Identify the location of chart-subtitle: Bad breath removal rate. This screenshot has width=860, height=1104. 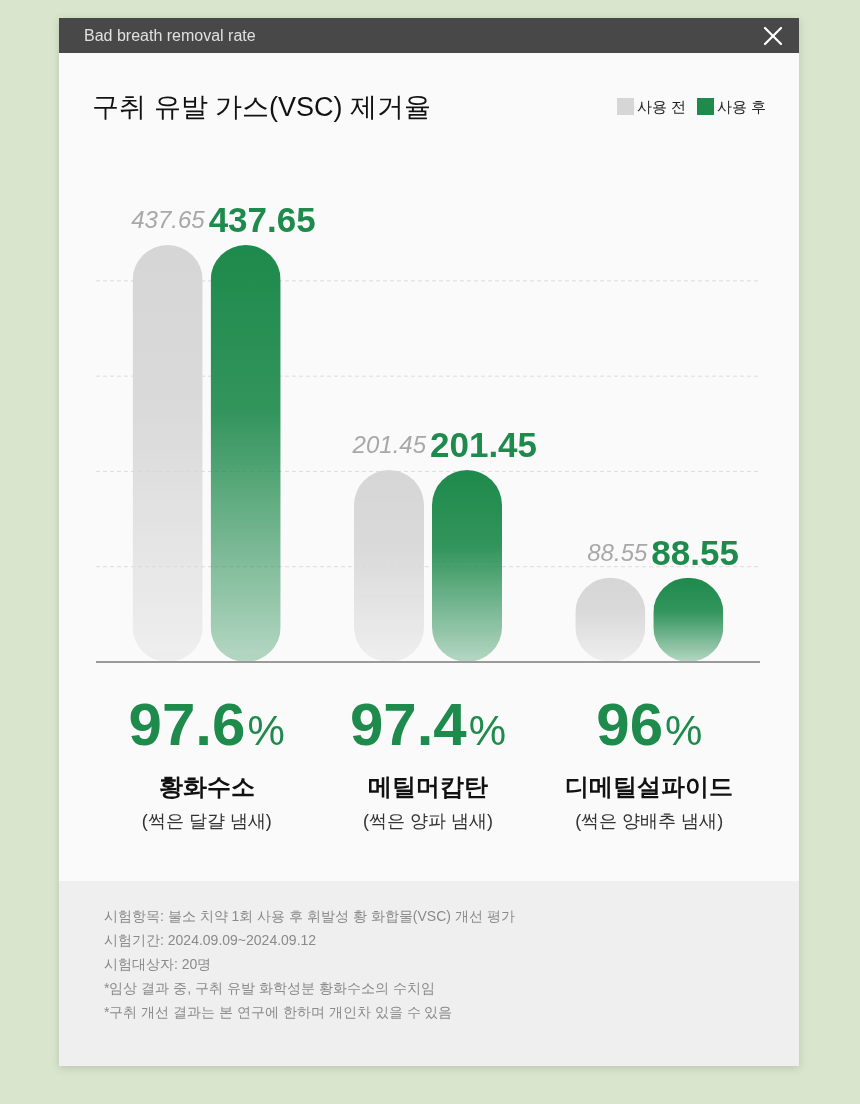
(170, 35).